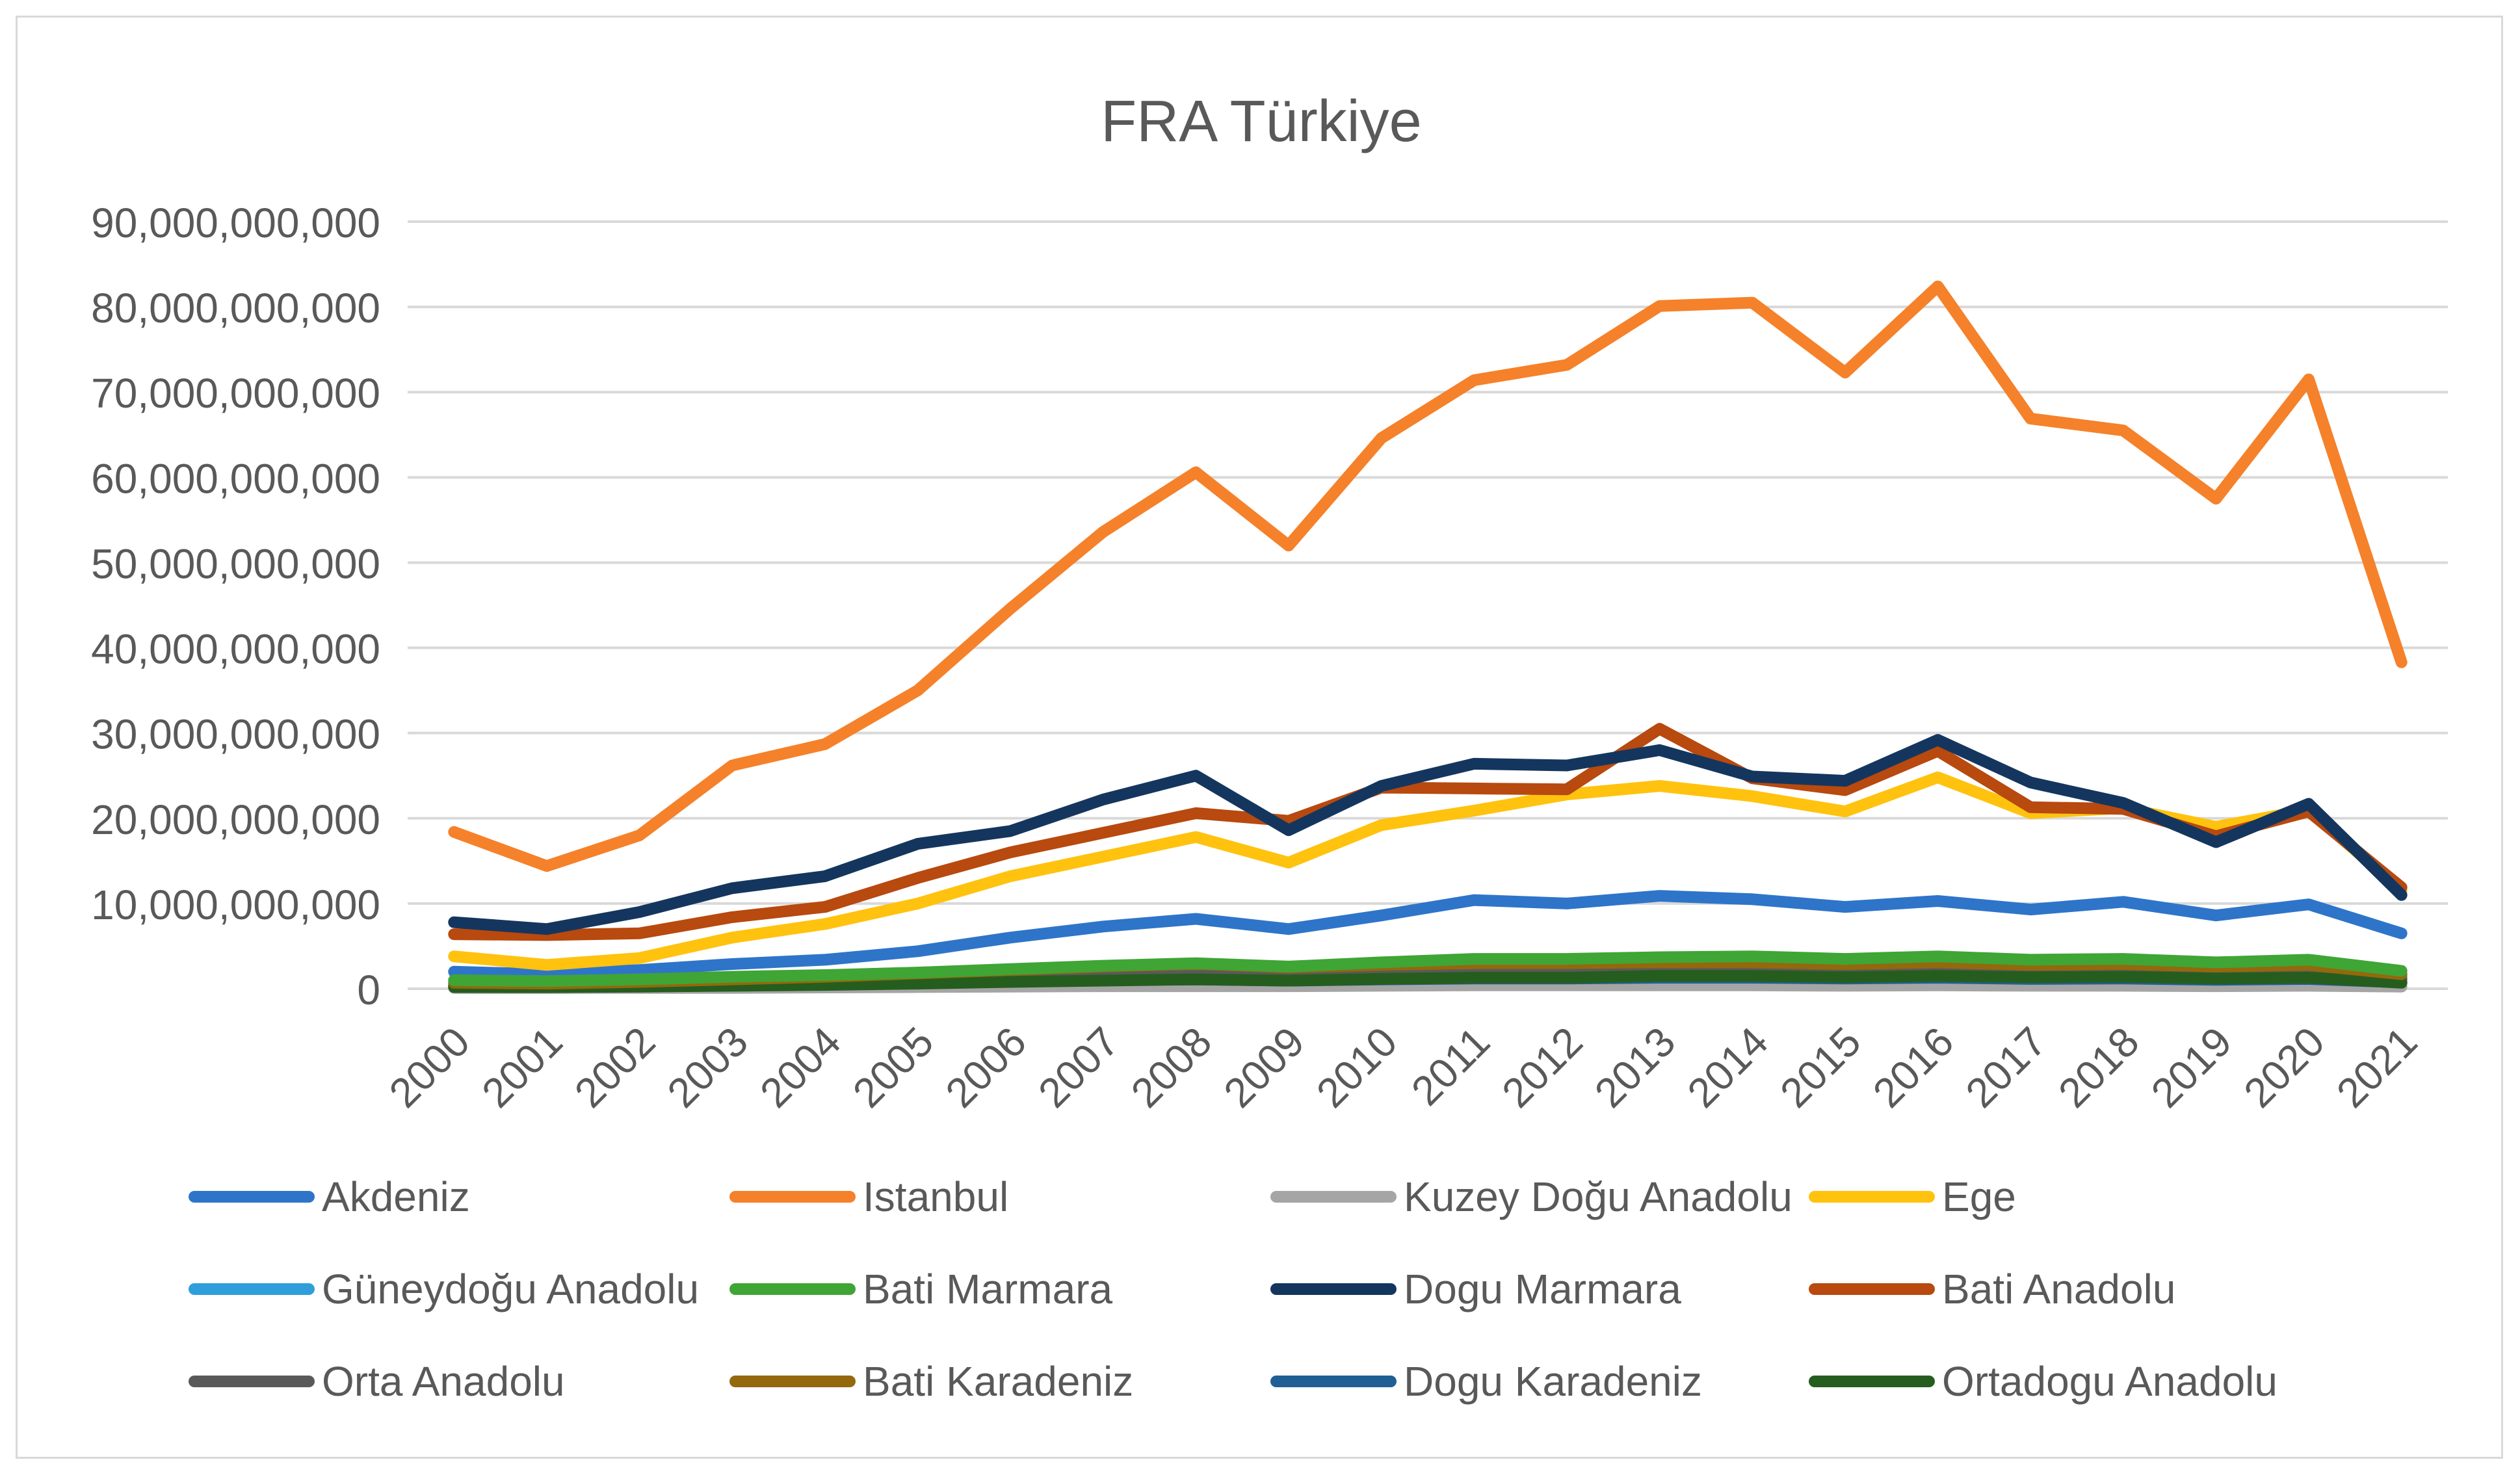 The width and height of the screenshot is (2520, 1475). What do you see at coordinates (893, 1067) in the screenshot?
I see `x-tick-label: 2005` at bounding box center [893, 1067].